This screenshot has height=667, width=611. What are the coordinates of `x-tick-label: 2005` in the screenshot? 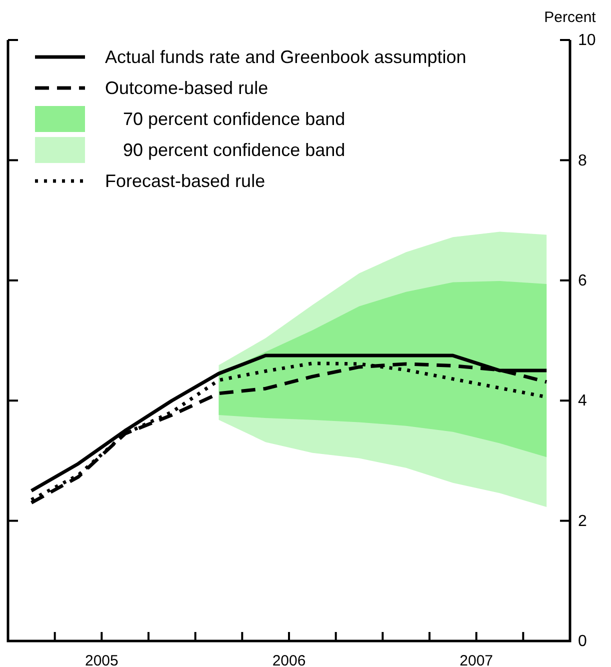 It's located at (101, 659).